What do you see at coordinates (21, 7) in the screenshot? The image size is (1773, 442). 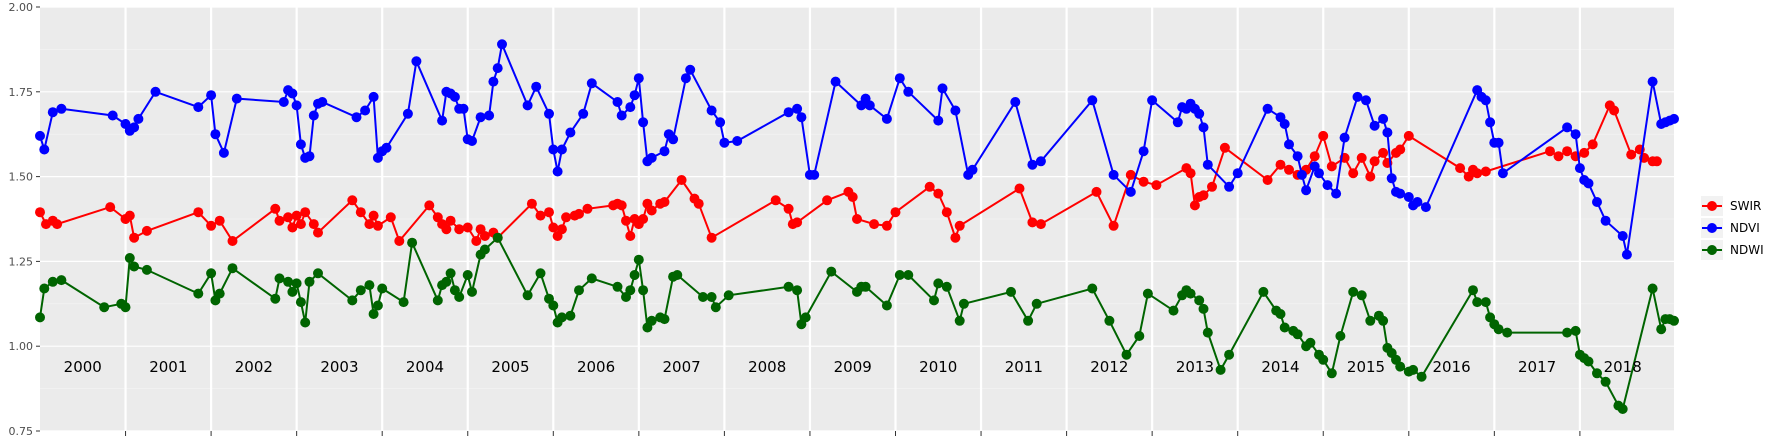 I see `y-tick-label: 2.00` at bounding box center [21, 7].